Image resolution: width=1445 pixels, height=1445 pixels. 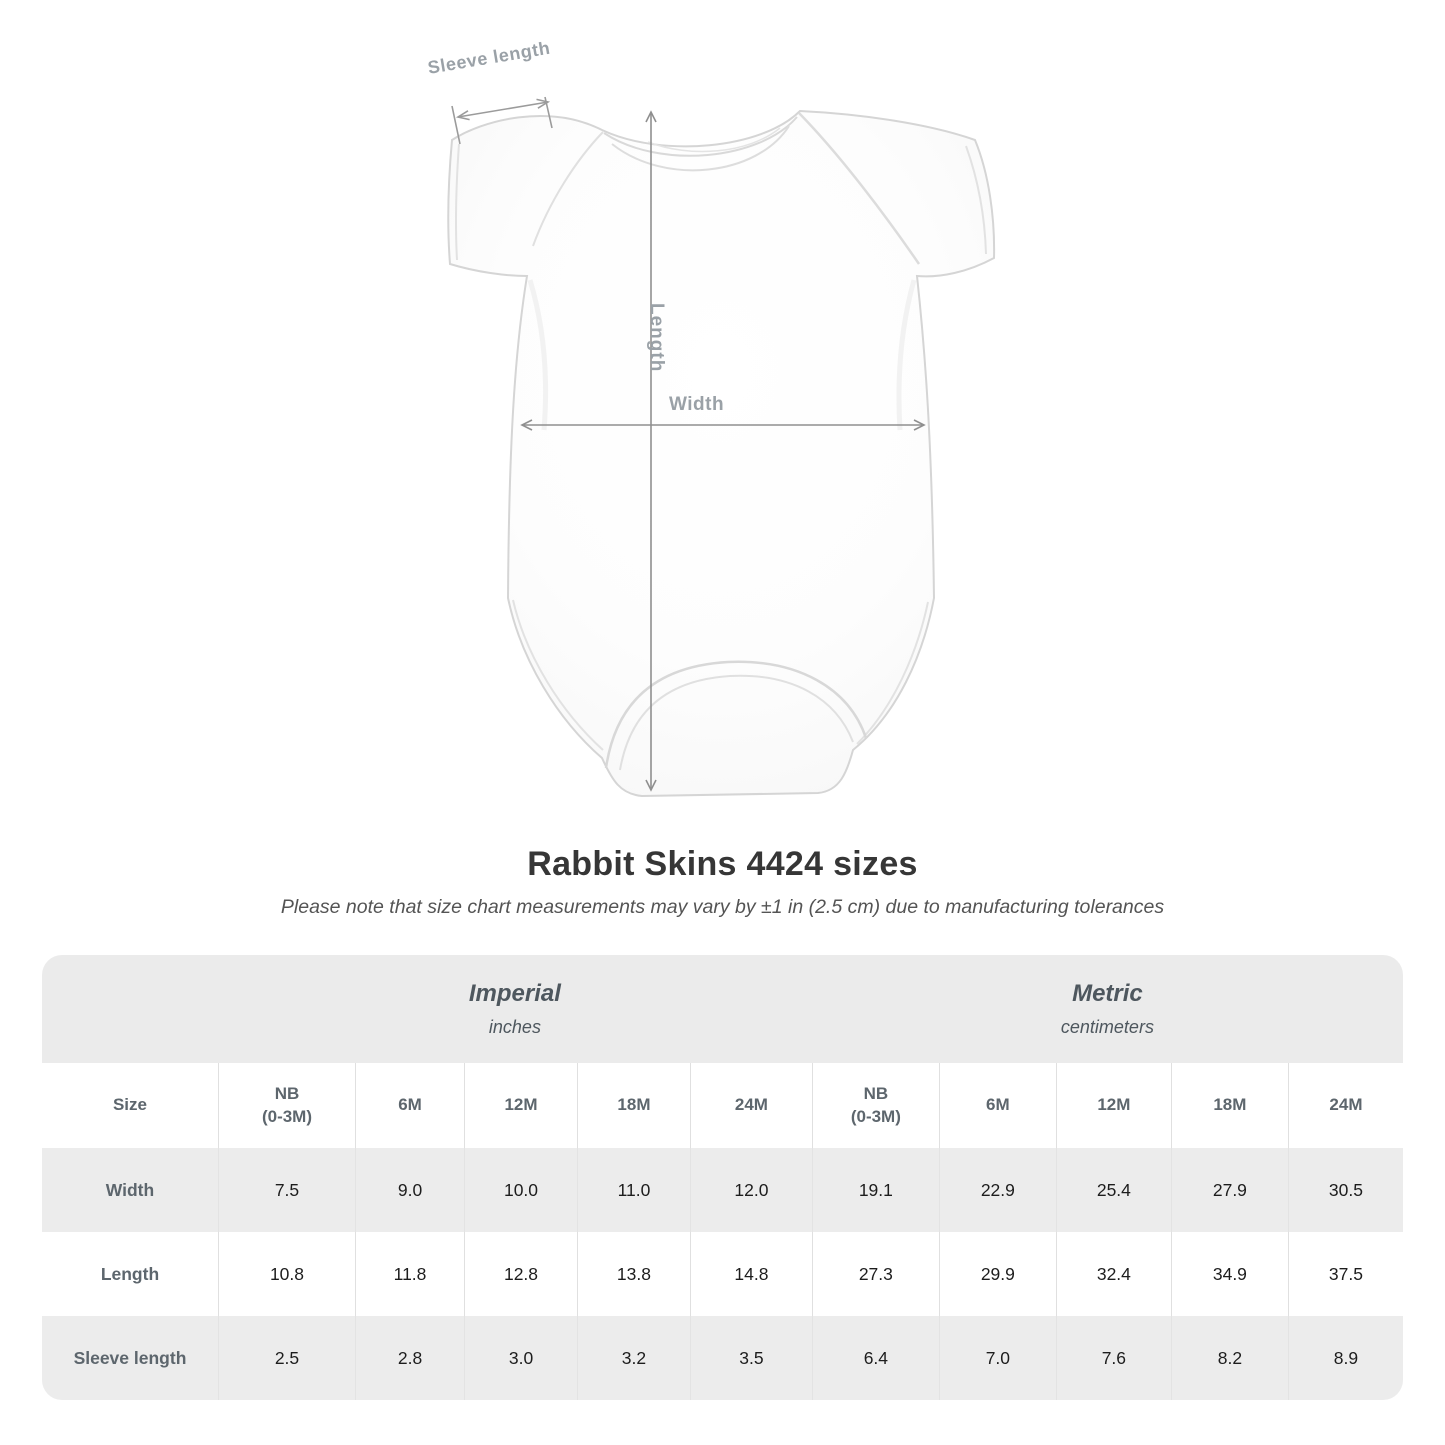 What do you see at coordinates (875, 1105) in the screenshot?
I see `column-header-nb-metric: NB (0-3M)` at bounding box center [875, 1105].